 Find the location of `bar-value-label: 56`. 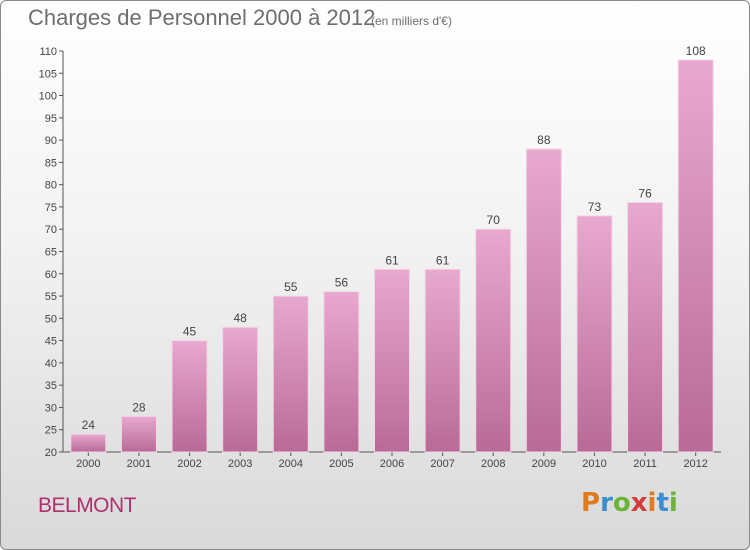

bar-value-label: 56 is located at coordinates (342, 283).